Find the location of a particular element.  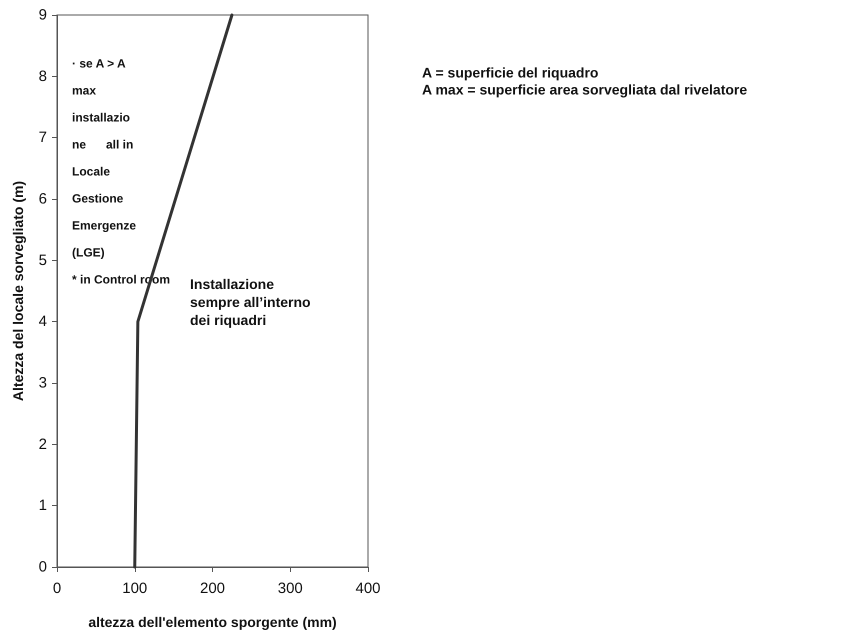

y-tick-label: 8 is located at coordinates (42, 76).